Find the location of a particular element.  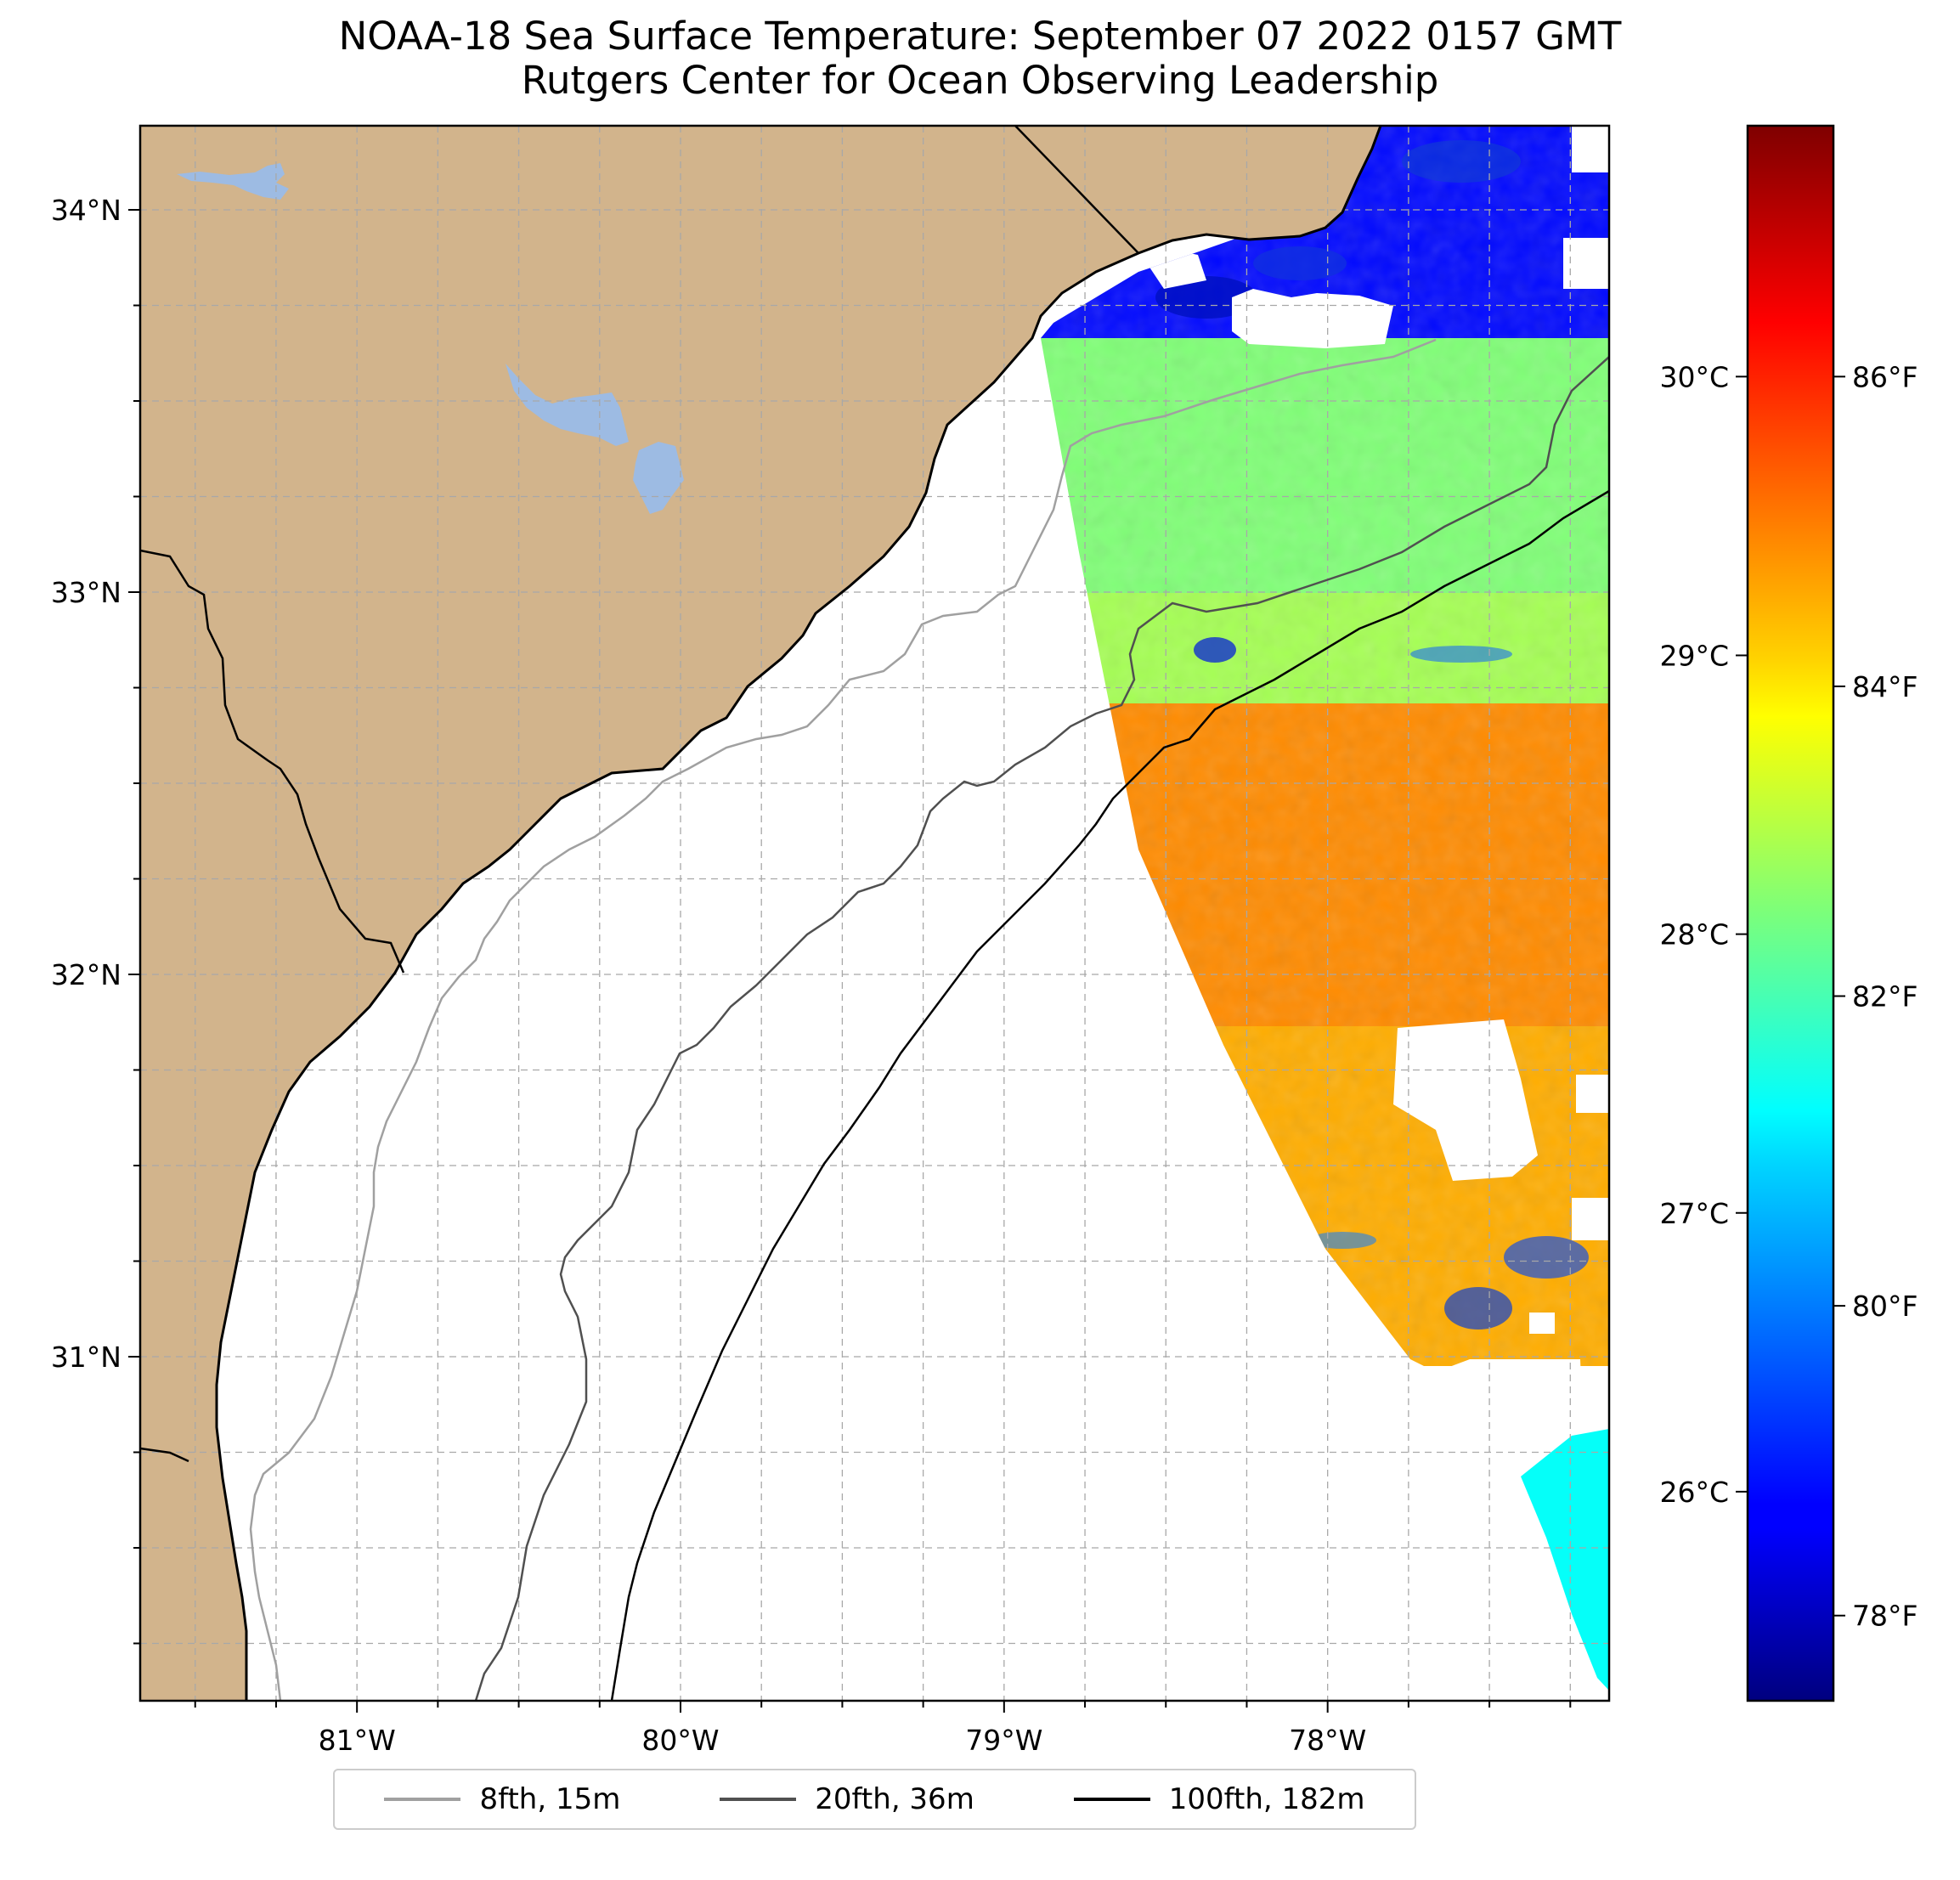

colorbar-fahrenheit-axis: 86°F 84°F 82°F 80°F 78°F is located at coordinates (1875, 997).